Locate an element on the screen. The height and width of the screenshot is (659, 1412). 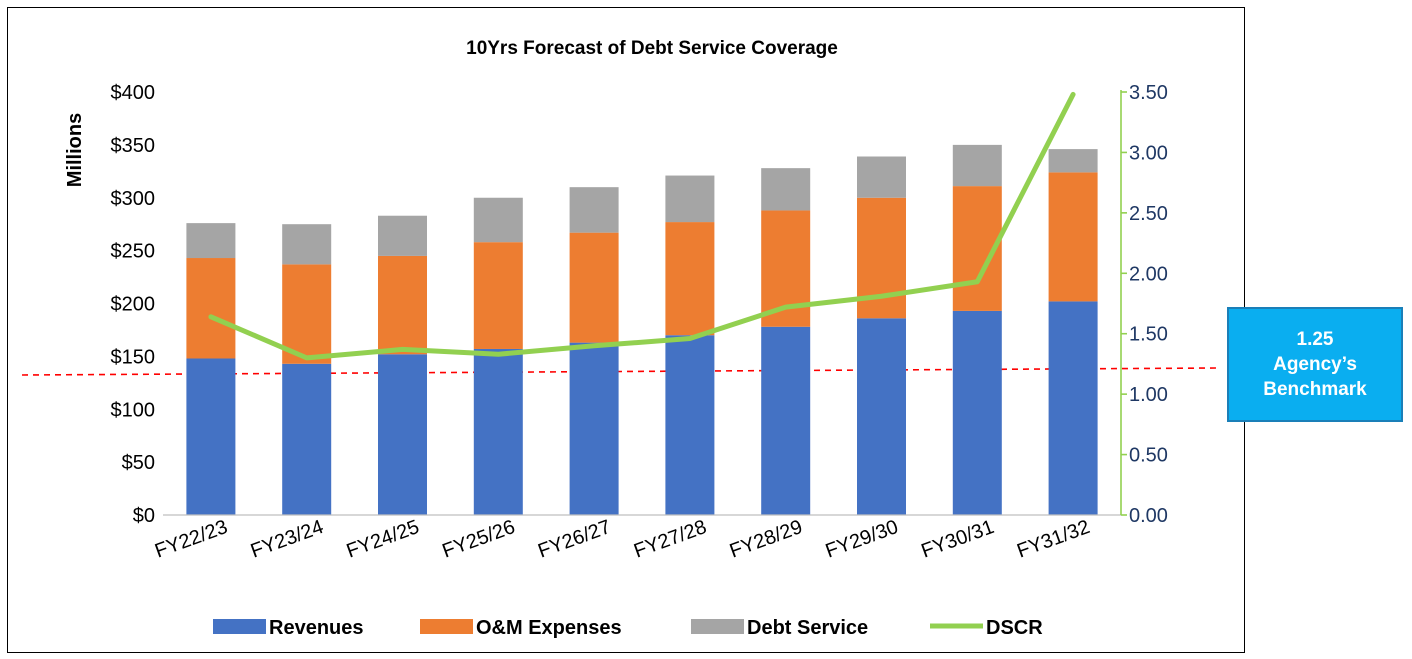
x-tick-label: FY31/32 is located at coordinates (1053, 539).